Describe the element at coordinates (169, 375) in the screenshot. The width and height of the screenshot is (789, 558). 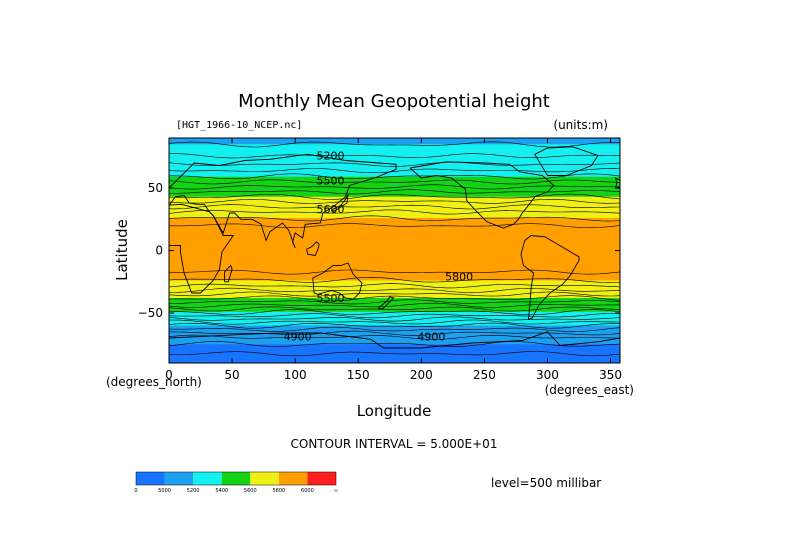
I see `x-tick-label: 0` at that location.